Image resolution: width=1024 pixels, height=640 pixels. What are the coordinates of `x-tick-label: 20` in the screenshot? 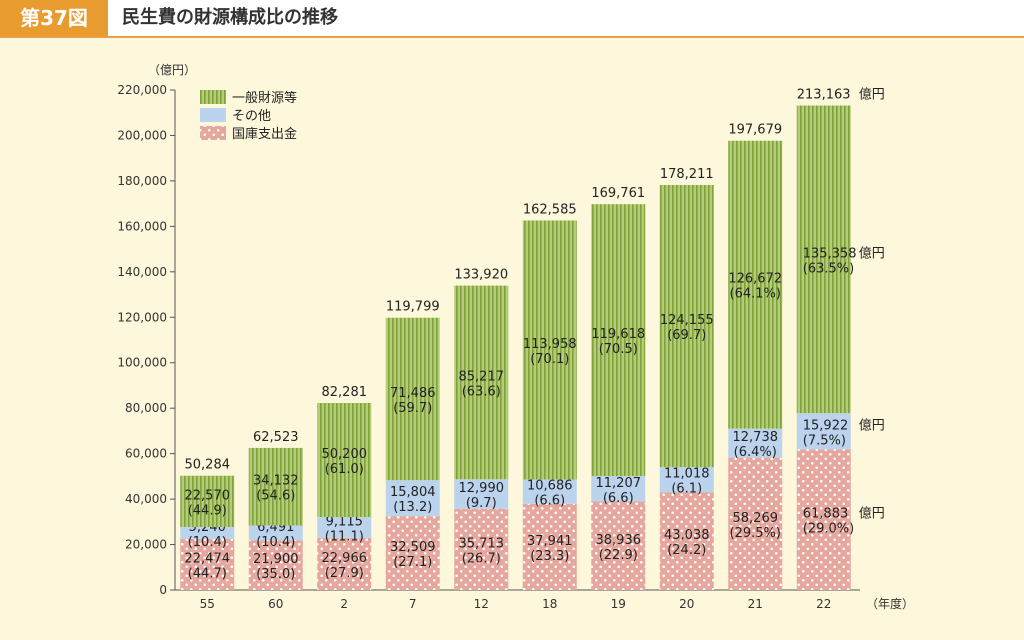 It's located at (686, 604).